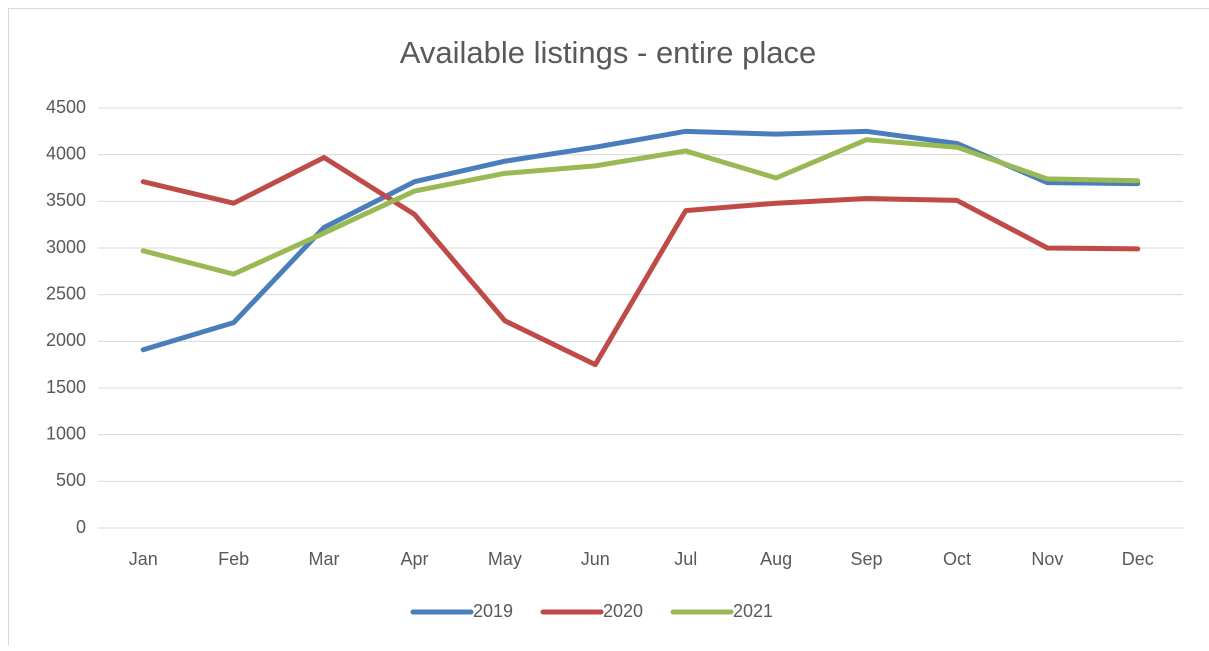  I want to click on y-tick-label: 2500, so click(66, 293).